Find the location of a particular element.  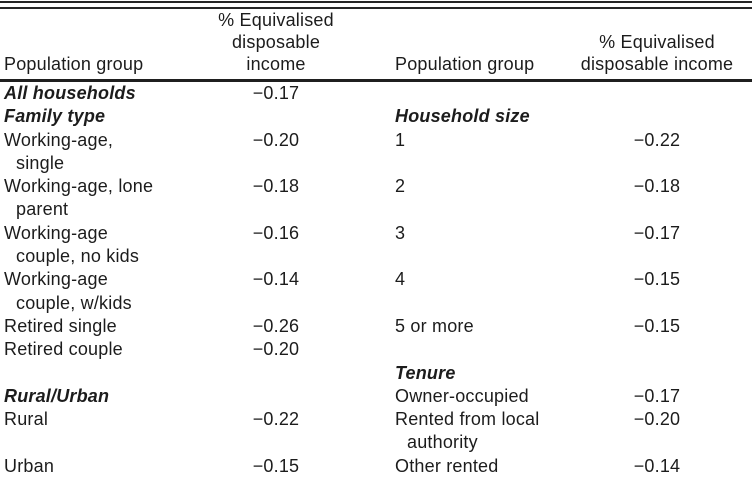

population-group-cell: Rented from local authority is located at coordinates (457, 431).